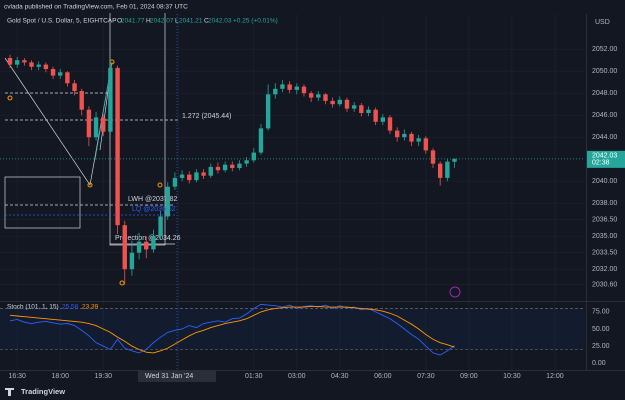  Describe the element at coordinates (312, 6) in the screenshot. I see `header-bar` at that location.